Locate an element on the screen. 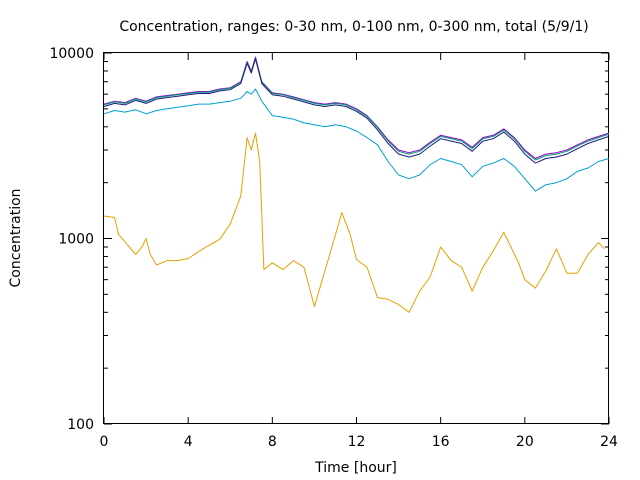 The width and height of the screenshot is (640, 480). x-tick-label: 12 is located at coordinates (357, 442).